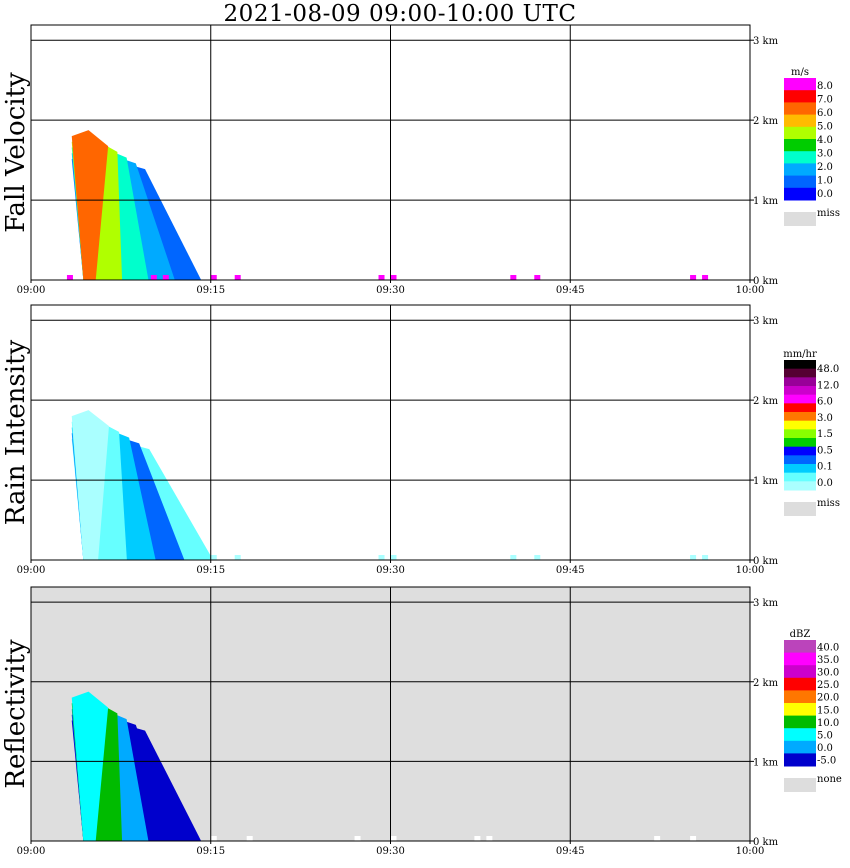  I want to click on legend-label: 48.0, so click(828, 369).